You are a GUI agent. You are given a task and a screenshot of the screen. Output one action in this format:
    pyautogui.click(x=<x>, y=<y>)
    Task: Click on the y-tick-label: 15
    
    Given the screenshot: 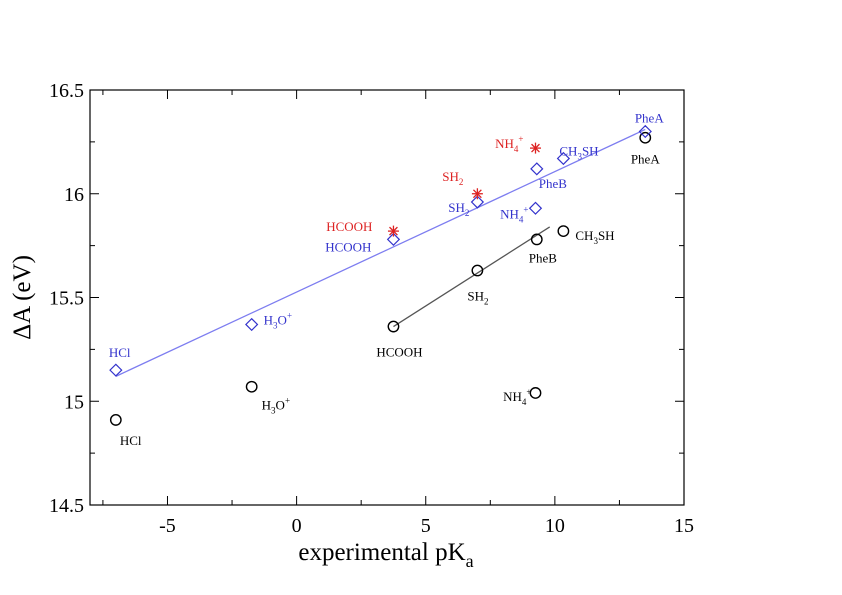 What is the action you would take?
    pyautogui.click(x=74, y=402)
    